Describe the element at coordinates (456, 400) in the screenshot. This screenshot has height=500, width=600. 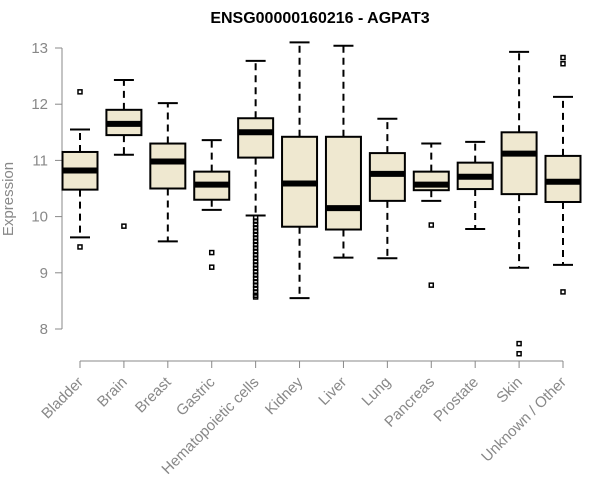
I see `x-tick-label: Prostate` at that location.